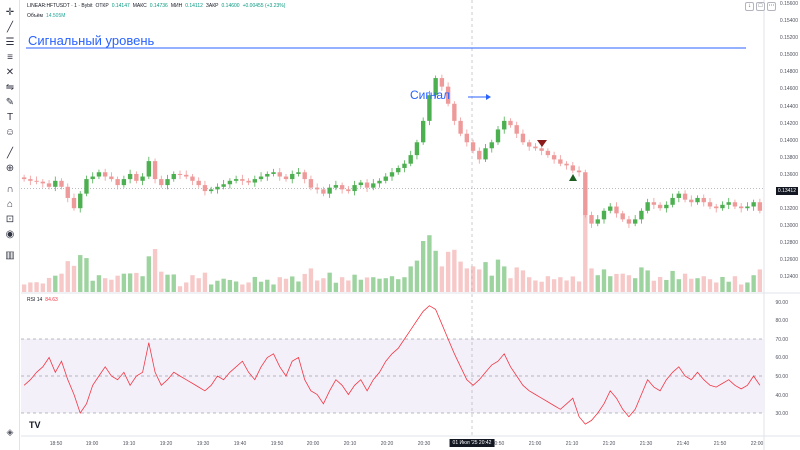 The height and width of the screenshot is (450, 800). What do you see at coordinates (10, 117) in the screenshot?
I see `text-icon: T` at bounding box center [10, 117].